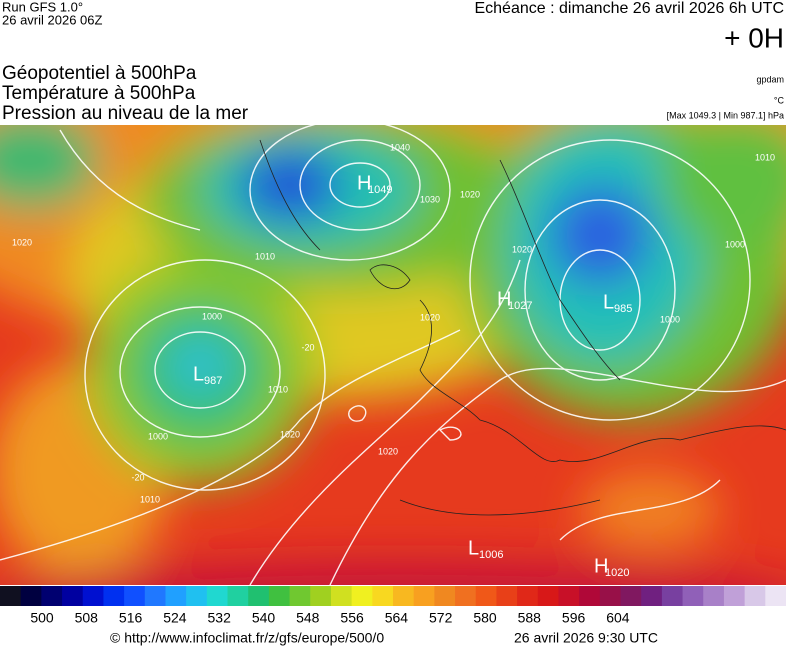 This screenshot has width=786, height=648. Describe the element at coordinates (530, 618) in the screenshot. I see `legend-tick: 588` at that location.